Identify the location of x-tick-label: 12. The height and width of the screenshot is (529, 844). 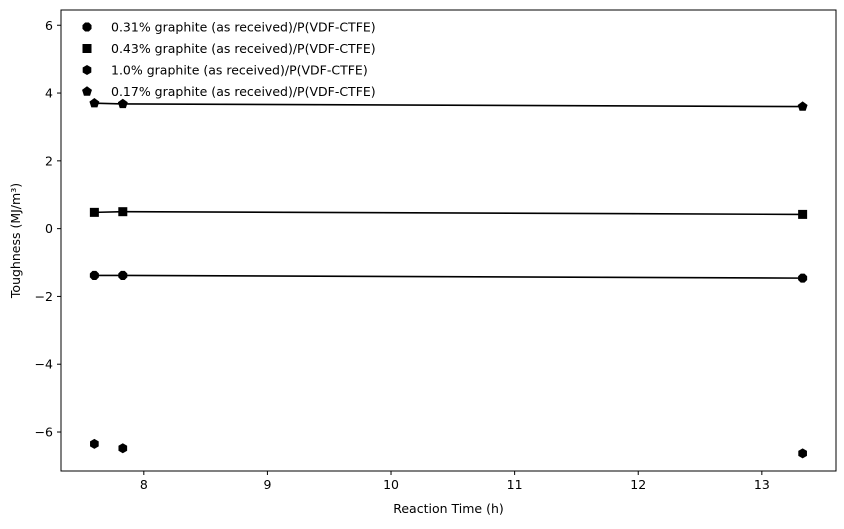
(638, 484).